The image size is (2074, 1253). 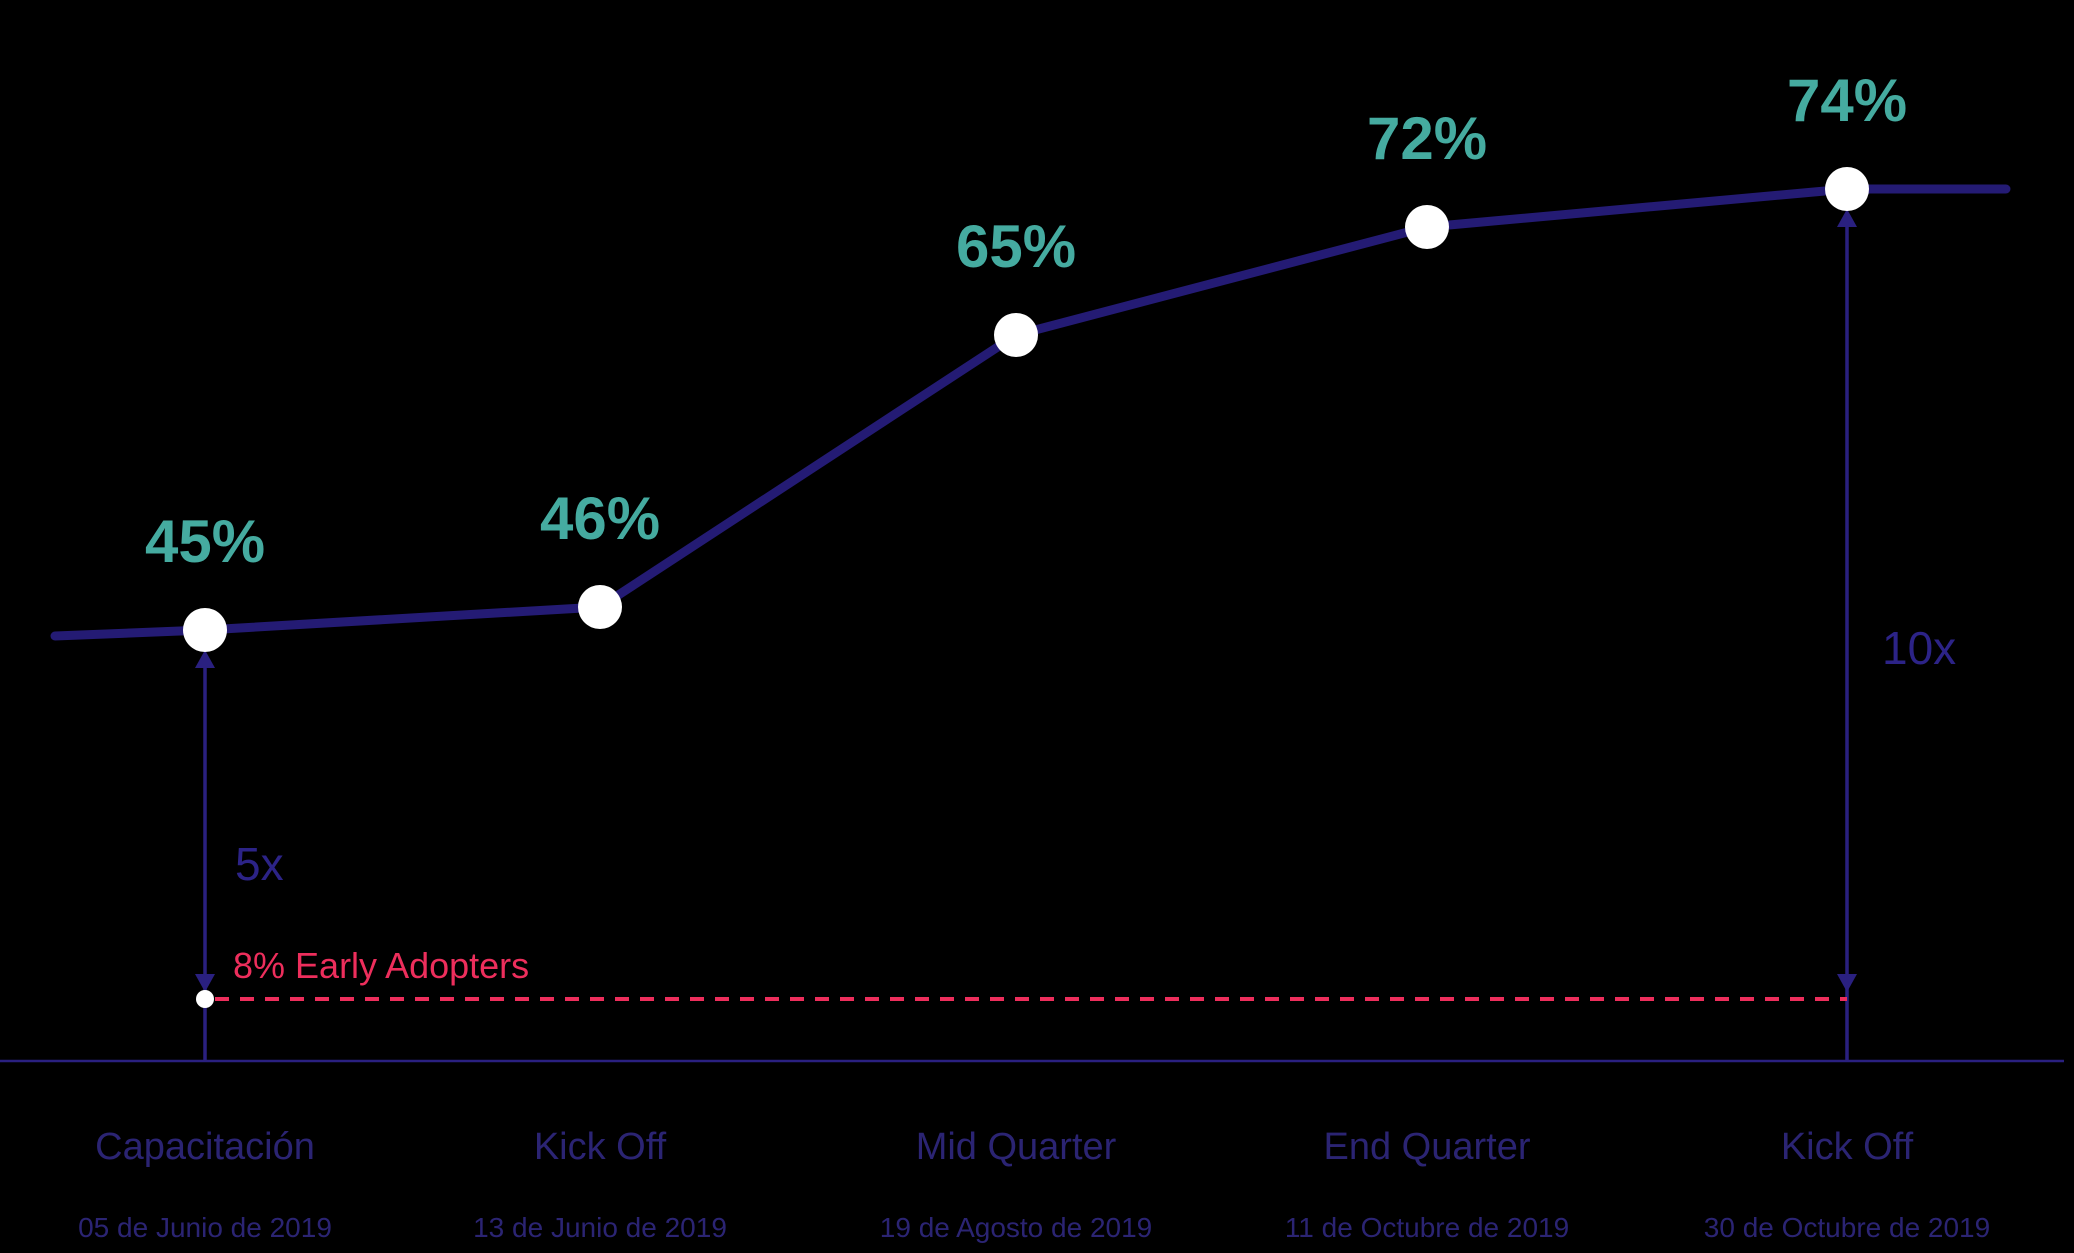 What do you see at coordinates (205, 1227) in the screenshot?
I see `date-label: 05 de Junio de 2019` at bounding box center [205, 1227].